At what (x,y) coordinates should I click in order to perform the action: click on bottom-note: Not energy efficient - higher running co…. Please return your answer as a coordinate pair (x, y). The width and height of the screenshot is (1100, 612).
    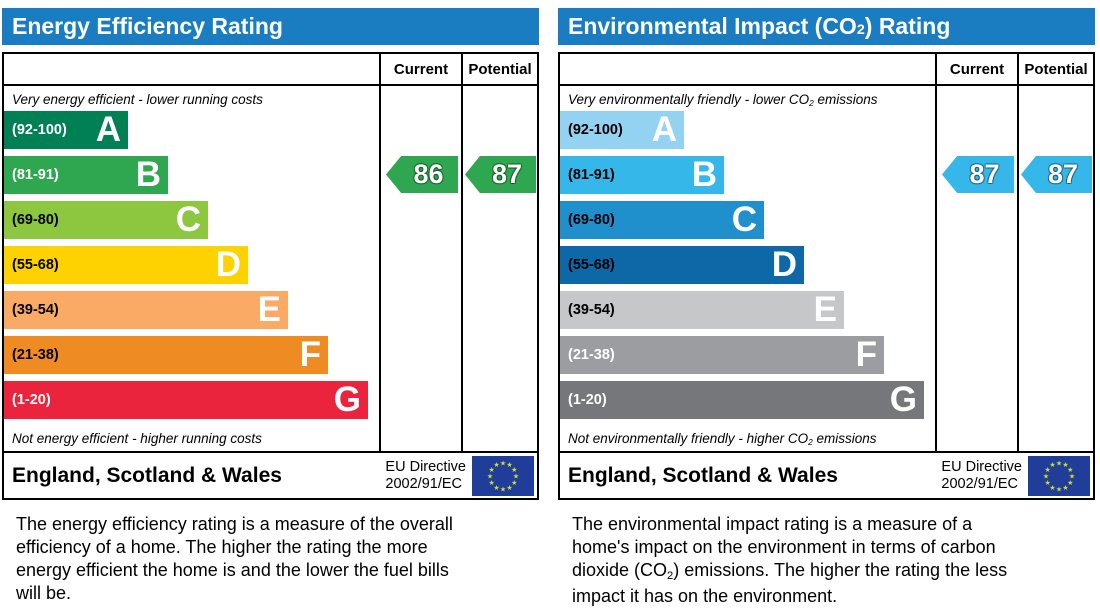
    Looking at the image, I should click on (191, 438).